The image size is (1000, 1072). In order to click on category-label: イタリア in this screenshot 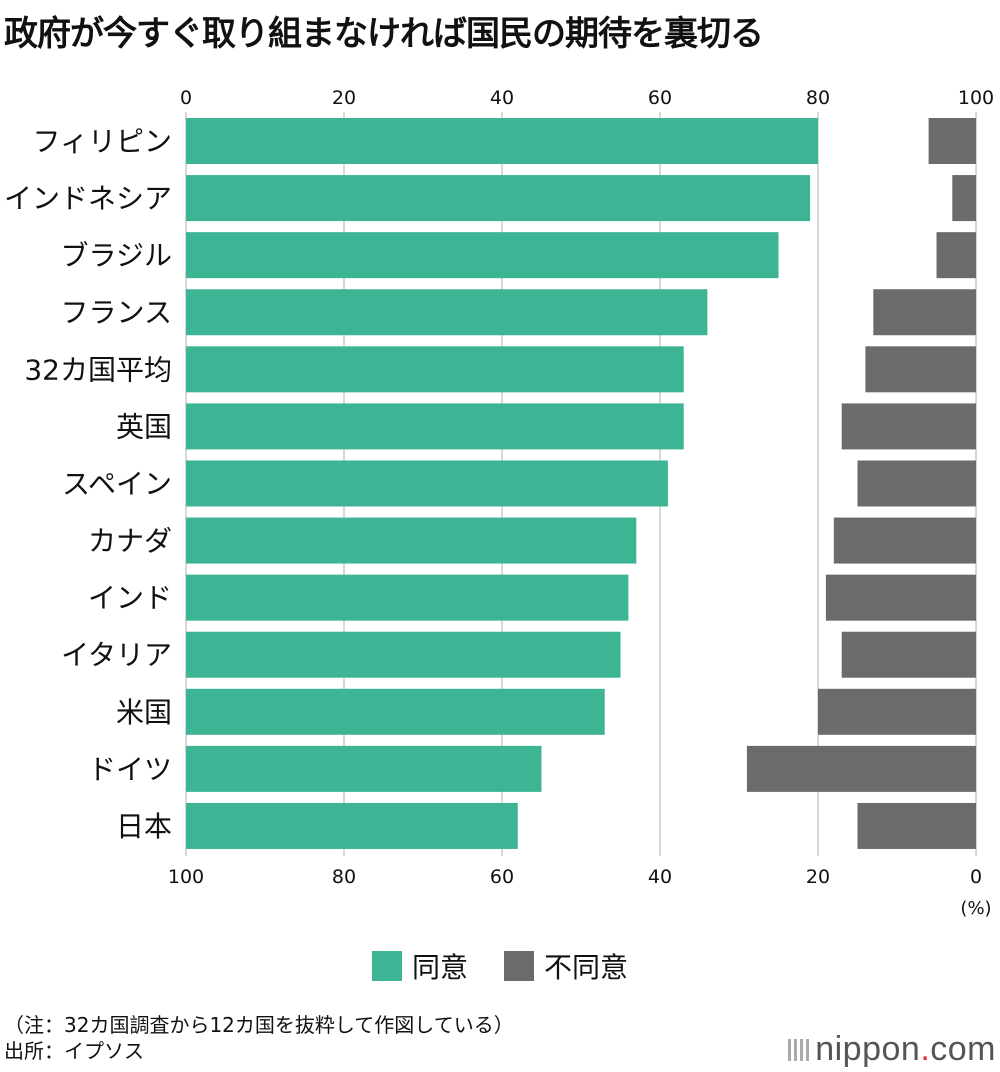, I will do `click(116, 655)`.